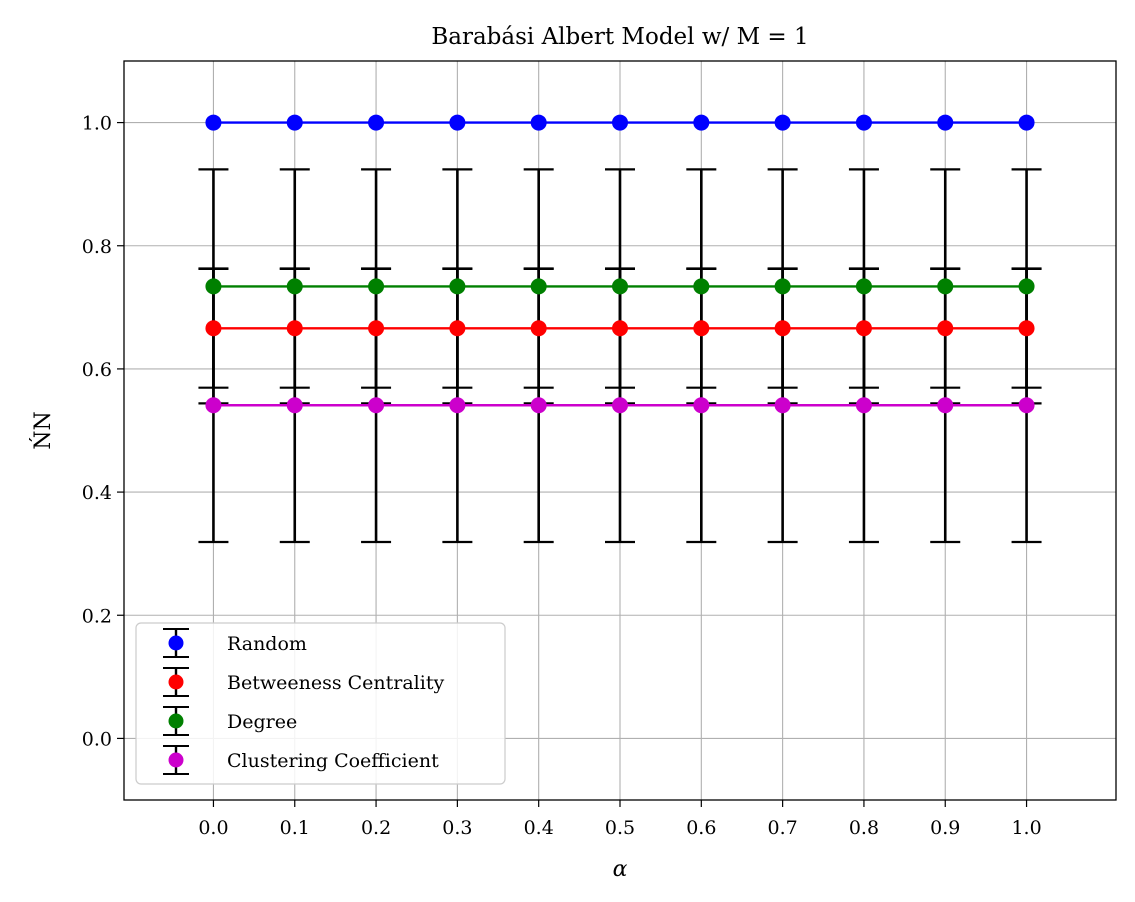 The width and height of the screenshot is (1135, 902). Describe the element at coordinates (1026, 828) in the screenshot. I see `x-tick-label: 1.0` at that location.